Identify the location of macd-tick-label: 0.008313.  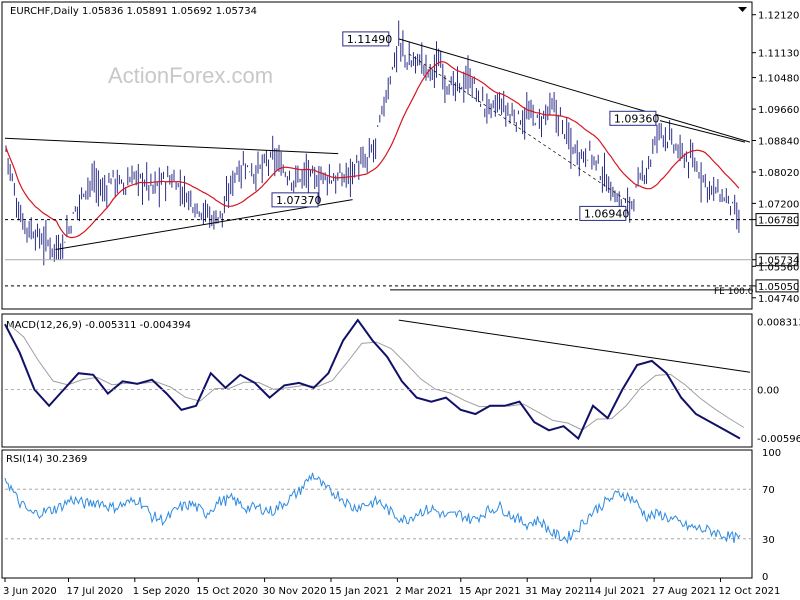
(778, 323).